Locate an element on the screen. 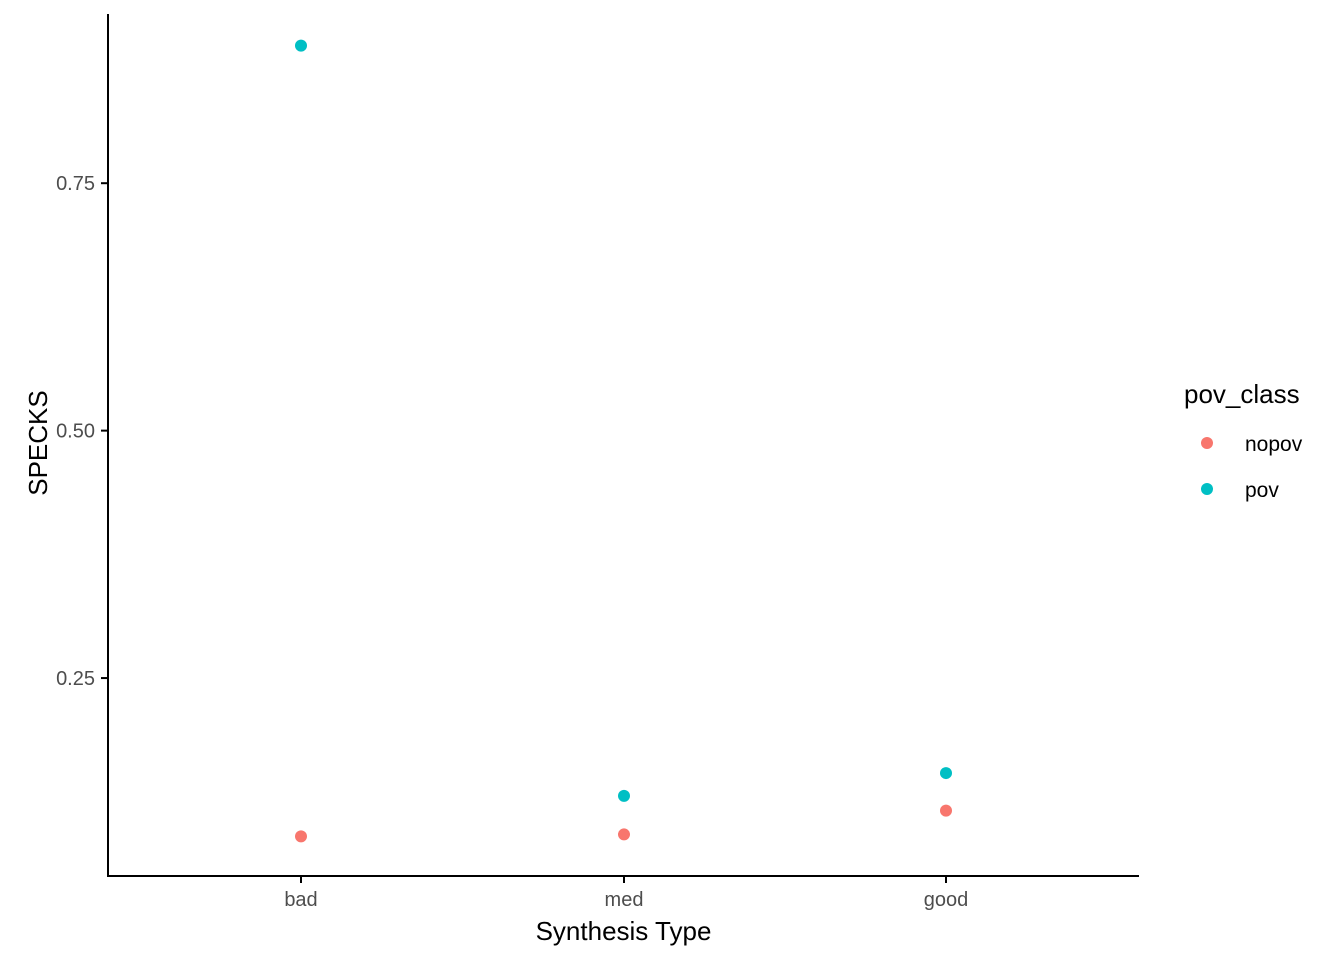  x-axis: bad med good is located at coordinates (623, 893).